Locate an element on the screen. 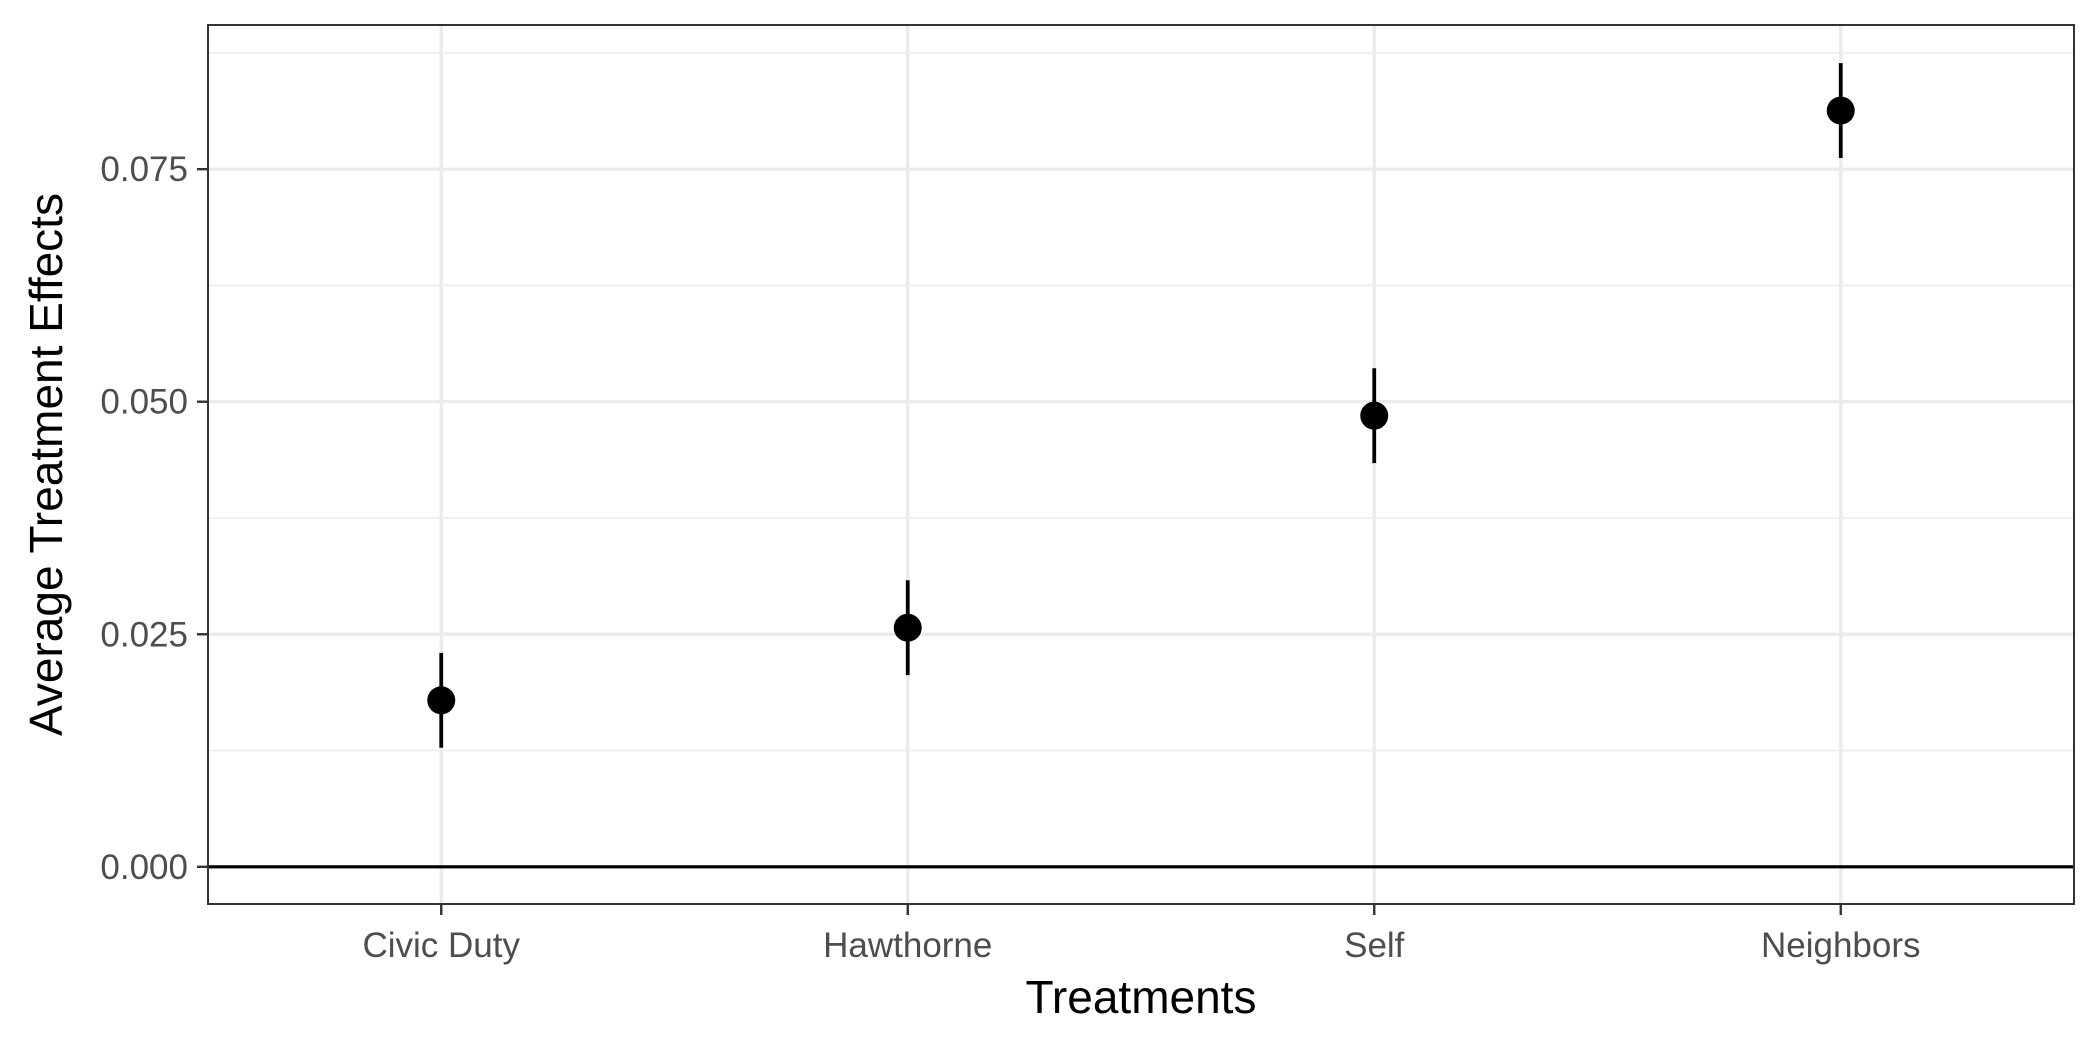  x-tick-label: Neighbors is located at coordinates (1841, 945).